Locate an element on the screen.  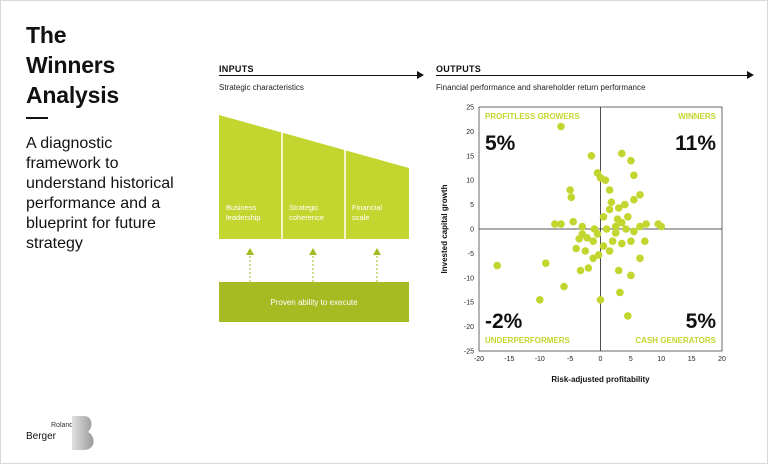
column-label: coherence is located at coordinates (306, 217).